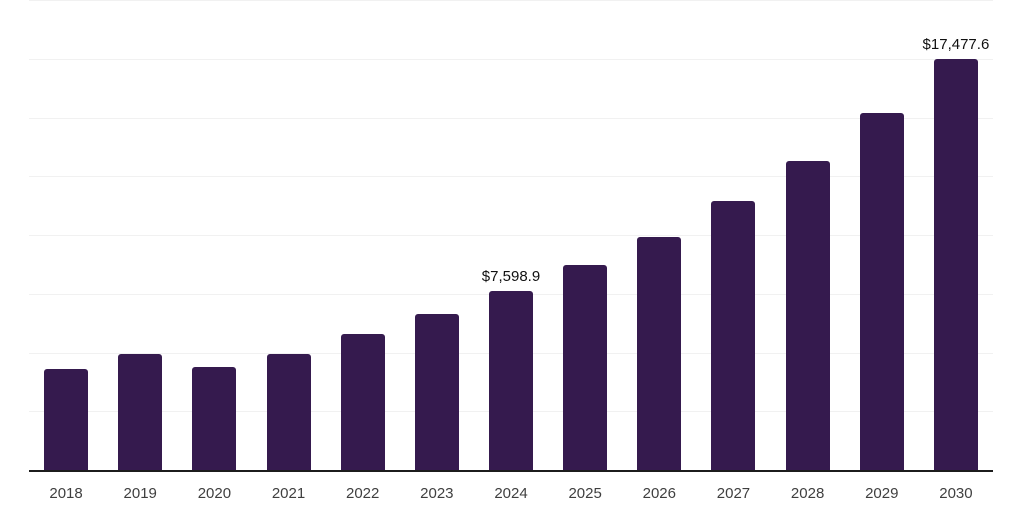 The image size is (1024, 512). I want to click on bar-2019, so click(140, 411).